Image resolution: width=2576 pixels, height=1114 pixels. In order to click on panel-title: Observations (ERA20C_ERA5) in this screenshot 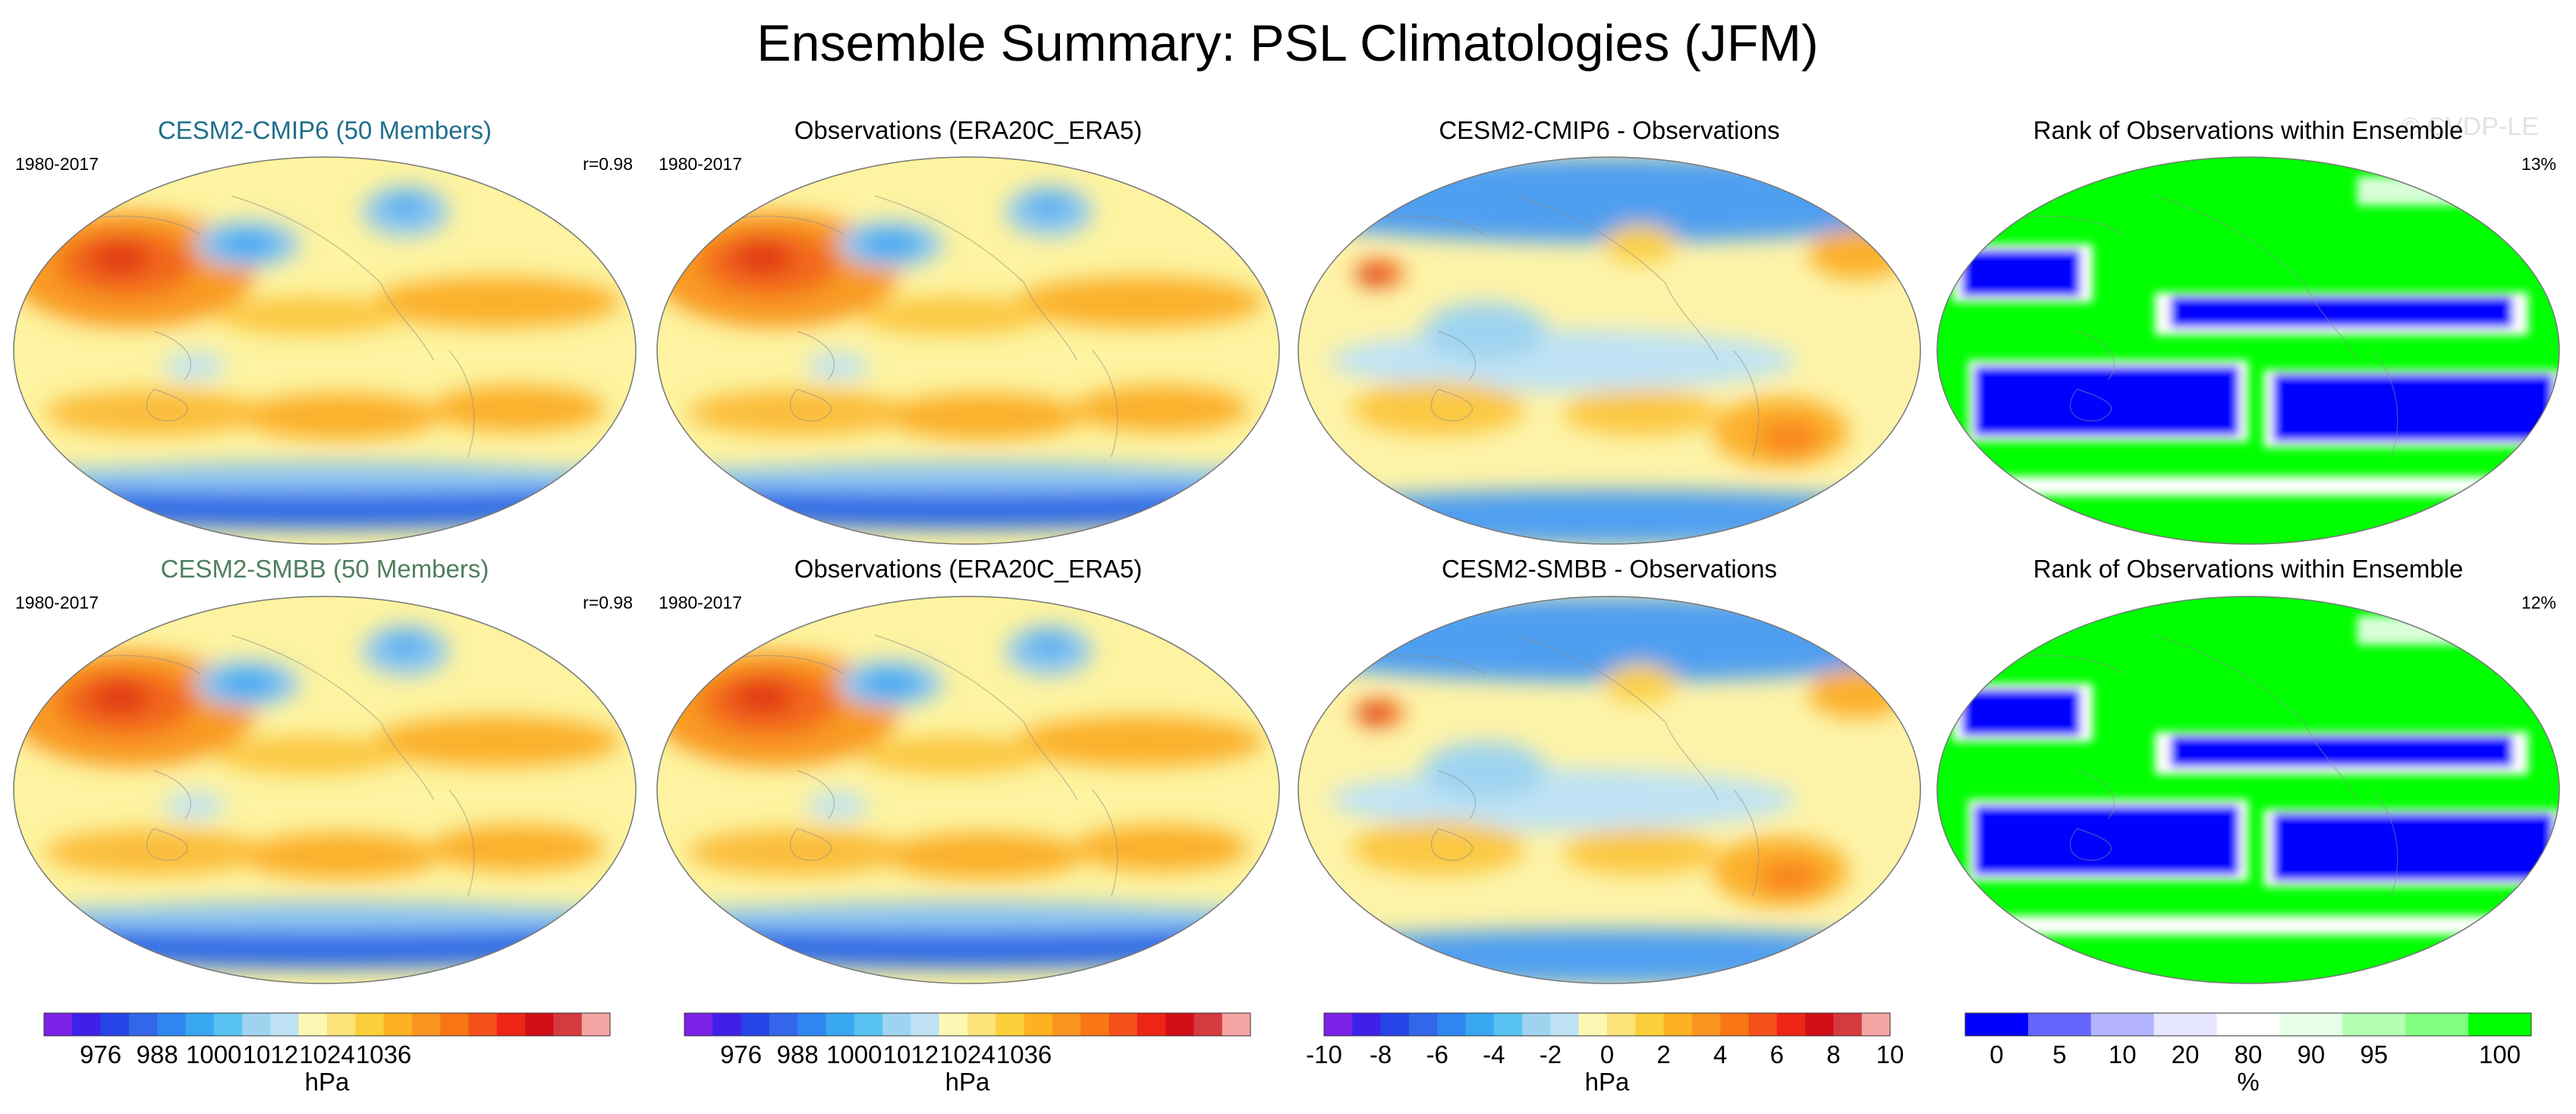, I will do `click(968, 569)`.